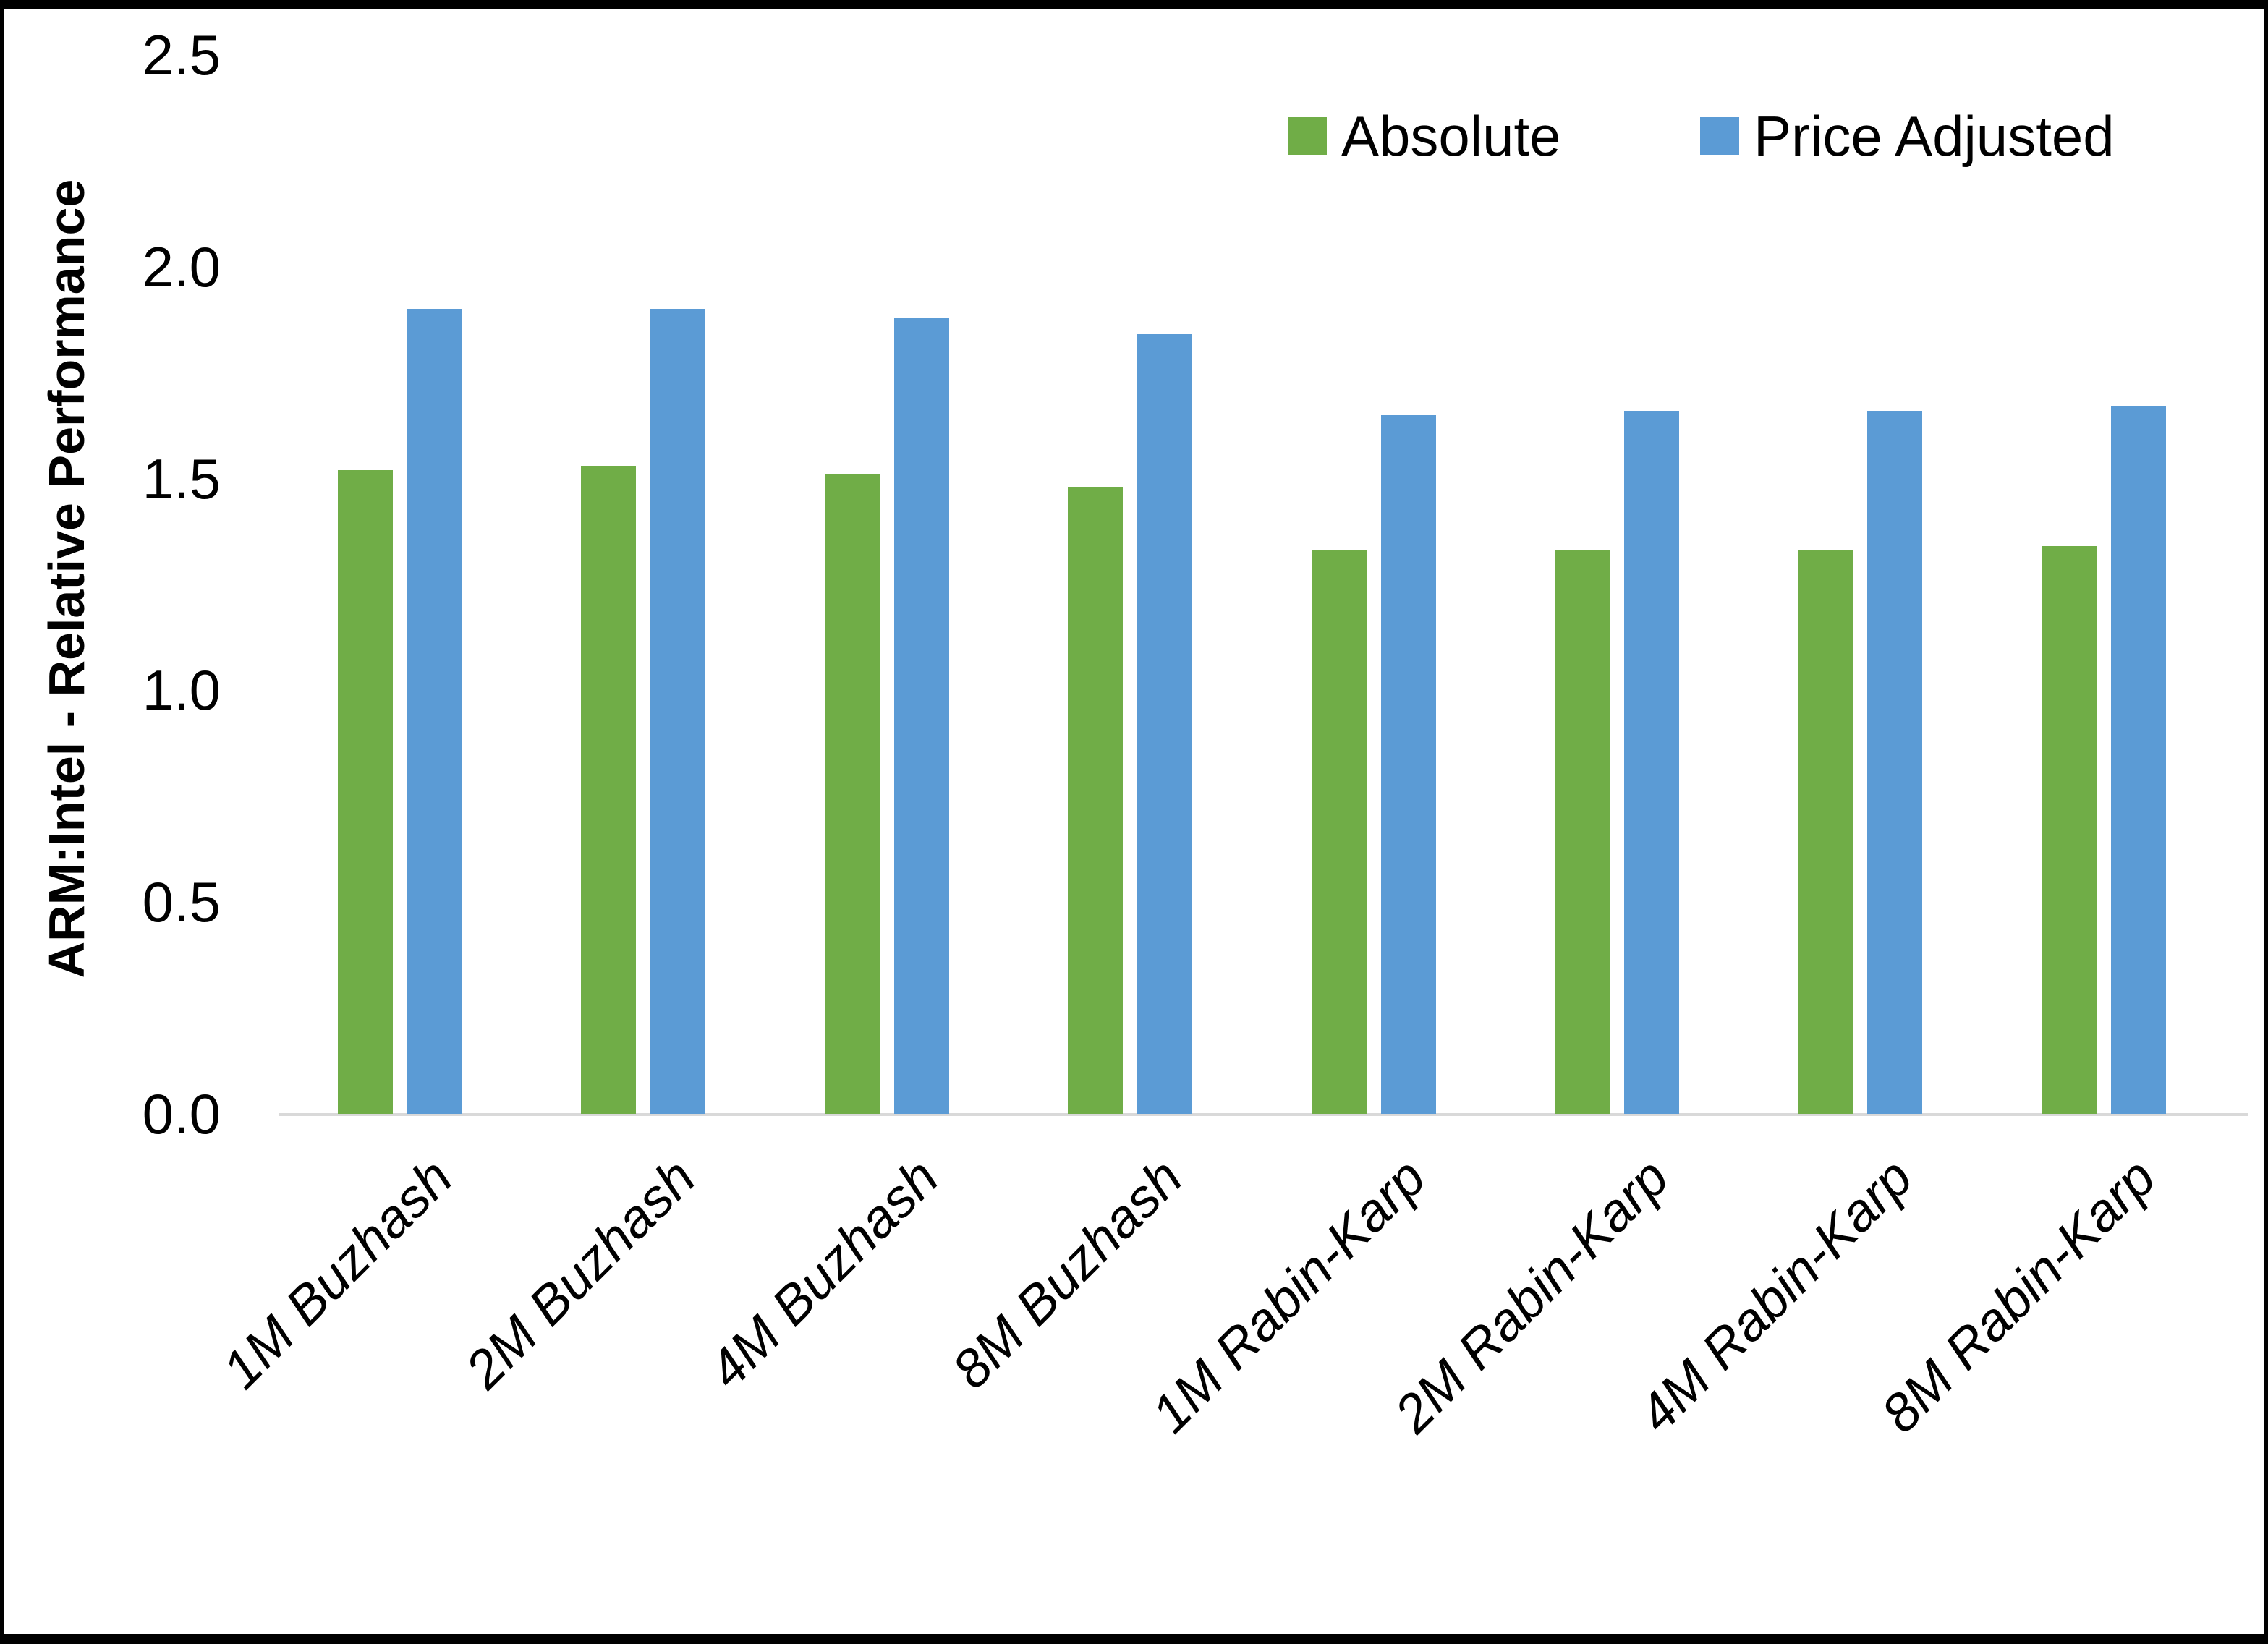 This screenshot has height=1644, width=2268. What do you see at coordinates (1408, 764) in the screenshot?
I see `bar-price-adjusted-1m-rabin-karp` at bounding box center [1408, 764].